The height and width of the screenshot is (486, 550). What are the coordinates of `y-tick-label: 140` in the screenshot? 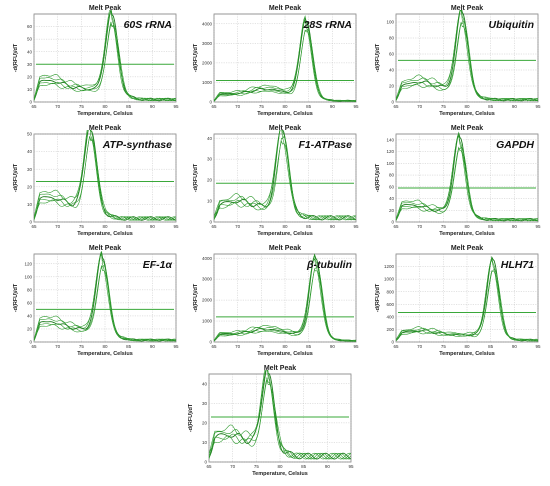 It's located at (390, 139).